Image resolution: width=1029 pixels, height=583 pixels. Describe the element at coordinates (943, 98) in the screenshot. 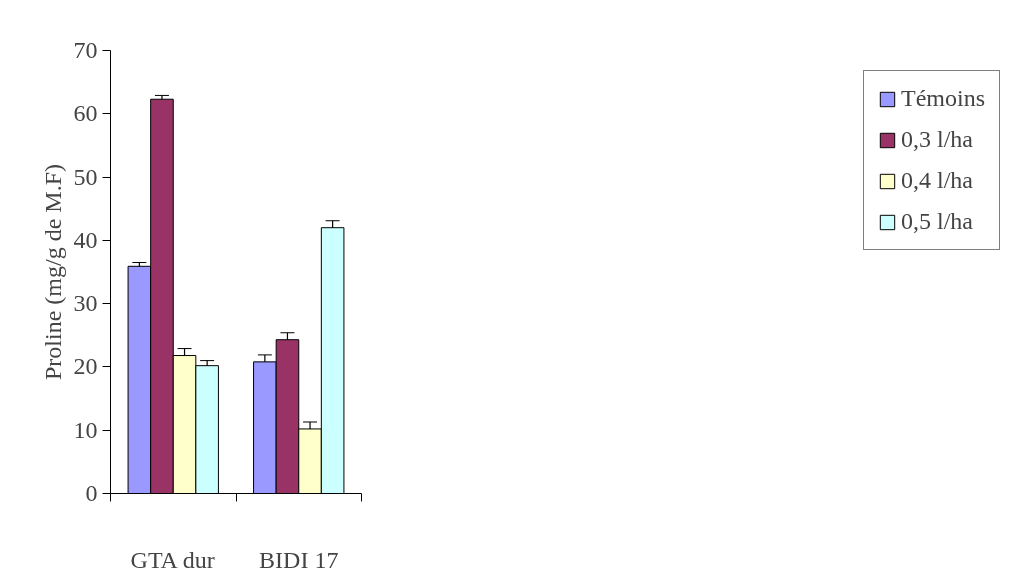

I see `legend-label: Témoins` at that location.